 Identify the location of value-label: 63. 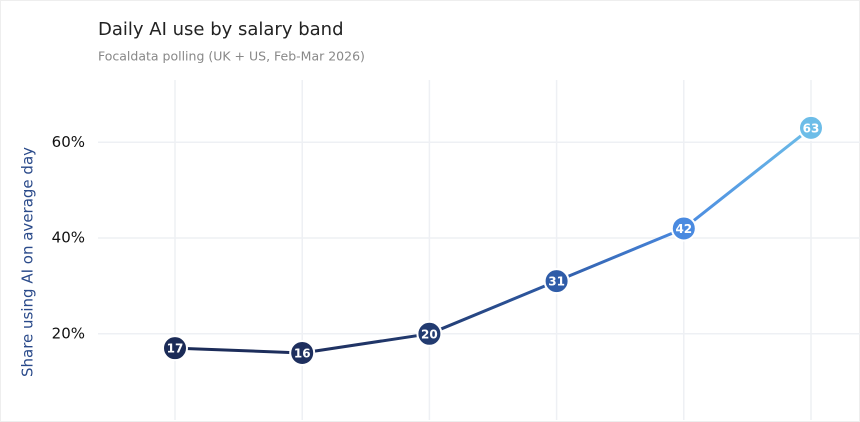
(811, 128).